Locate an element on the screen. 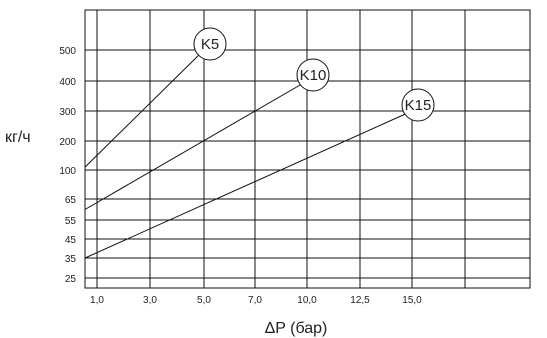 The width and height of the screenshot is (547, 338). series-label: K10 is located at coordinates (313, 75).